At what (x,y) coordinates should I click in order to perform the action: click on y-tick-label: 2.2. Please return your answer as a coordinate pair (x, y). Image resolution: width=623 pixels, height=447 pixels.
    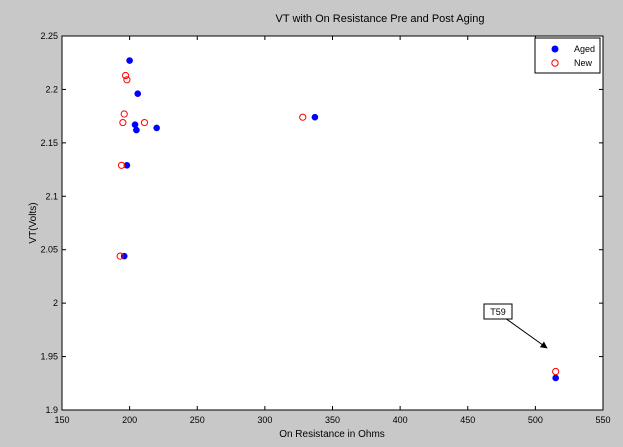
    Looking at the image, I should click on (51, 89).